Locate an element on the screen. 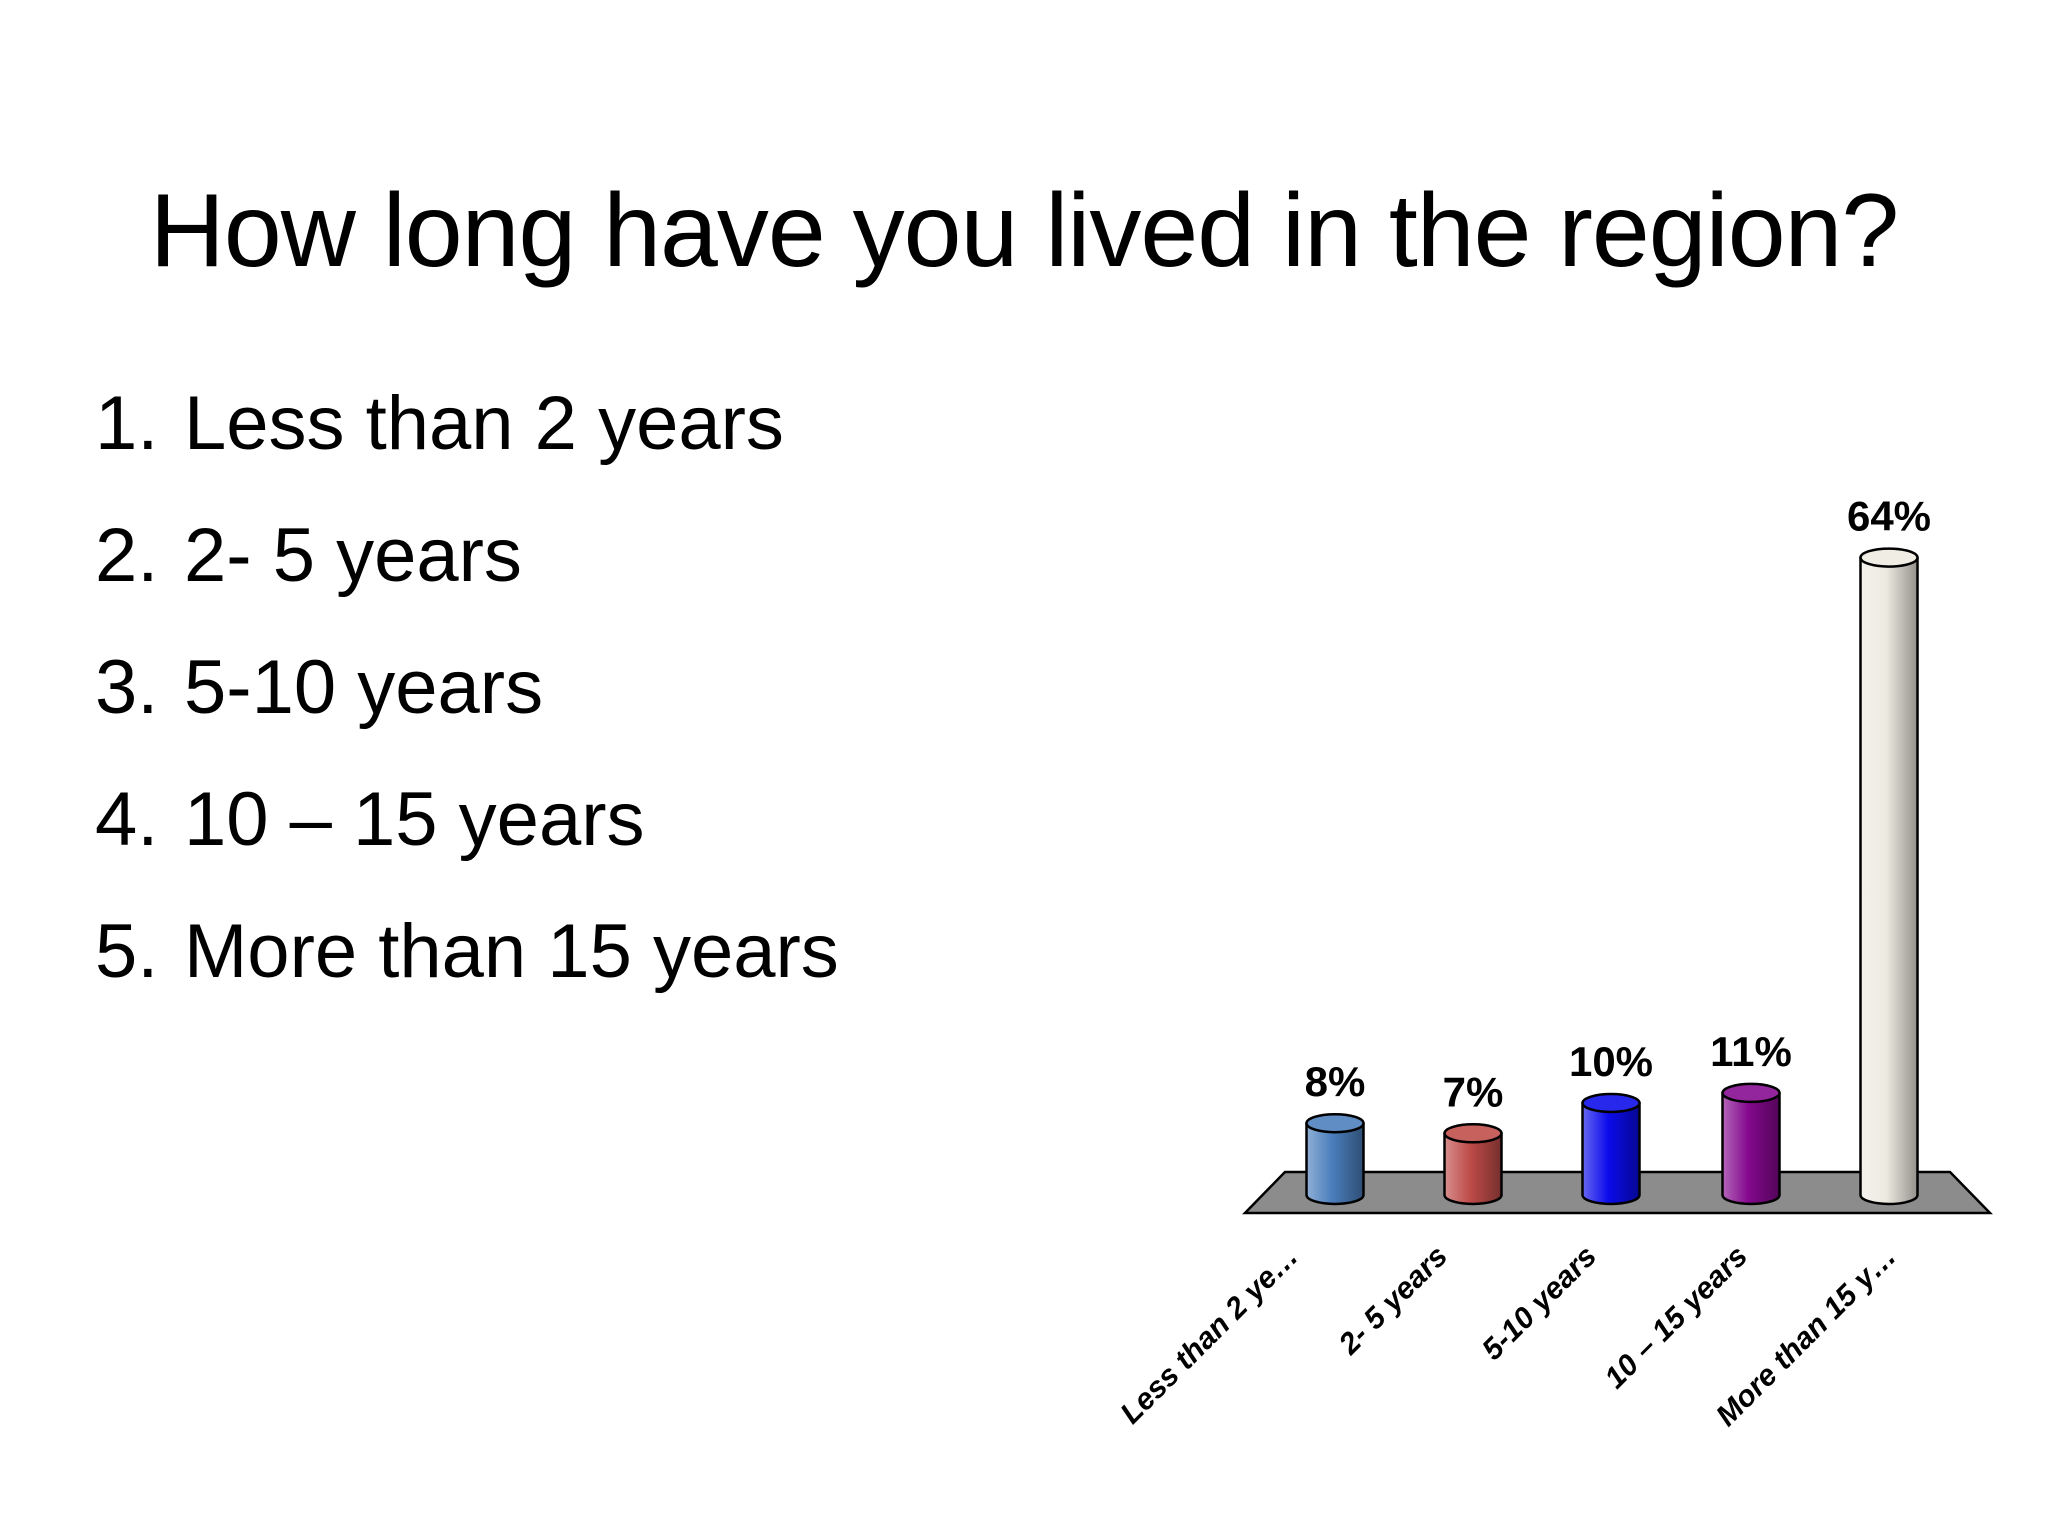 This screenshot has width=2048, height=1536. list-item: 4. 10 – 15 years is located at coordinates (575, 820).